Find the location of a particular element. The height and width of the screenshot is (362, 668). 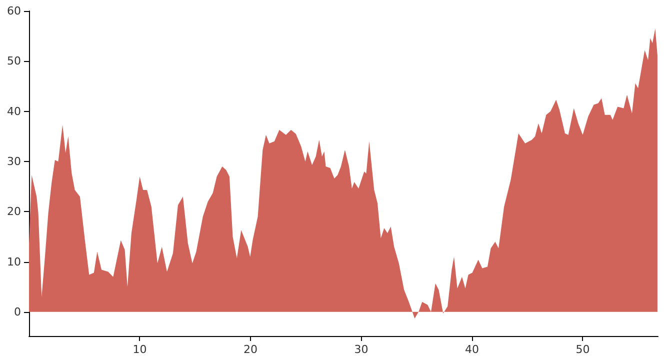

y-tick-label: 10 is located at coordinates (14, 261).